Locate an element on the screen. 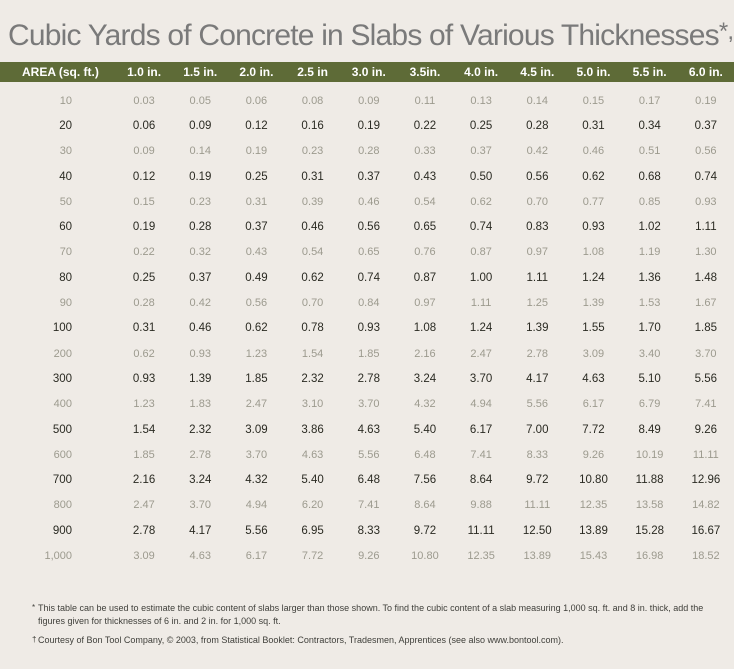 The width and height of the screenshot is (734, 669). area-cell: 90 is located at coordinates (65, 303).